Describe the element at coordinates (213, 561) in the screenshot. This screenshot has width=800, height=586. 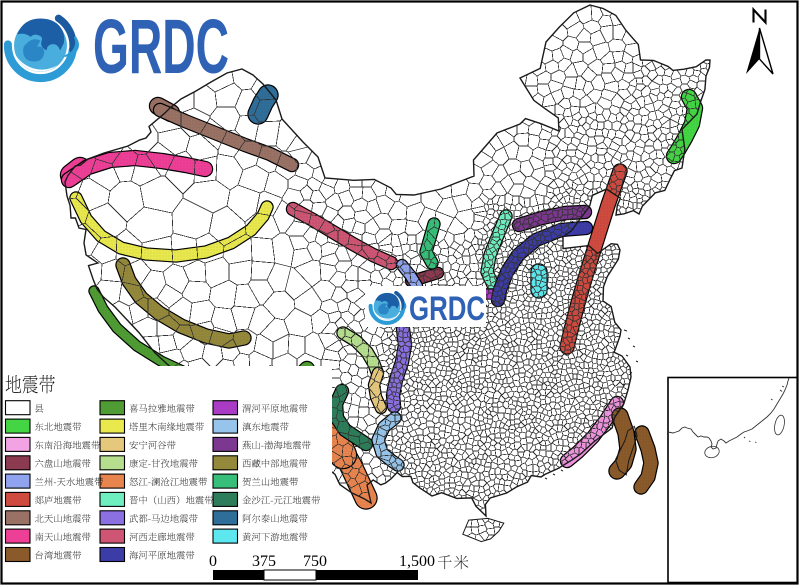
I see `svg-text: 0` at that location.